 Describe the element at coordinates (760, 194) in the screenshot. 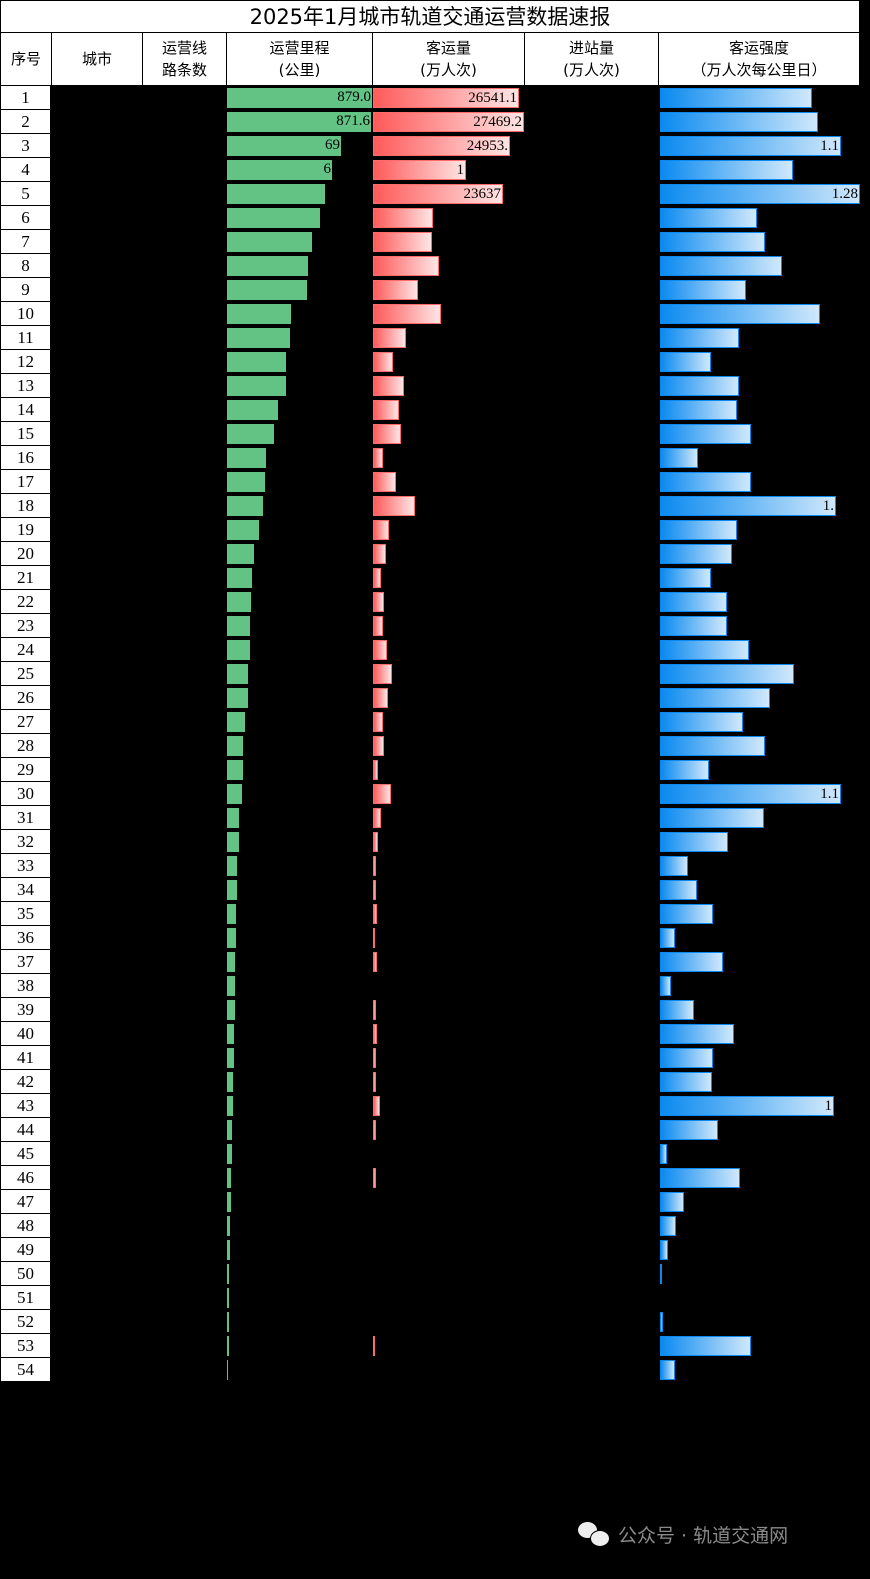

I see `intensity-bar: 1.28` at that location.